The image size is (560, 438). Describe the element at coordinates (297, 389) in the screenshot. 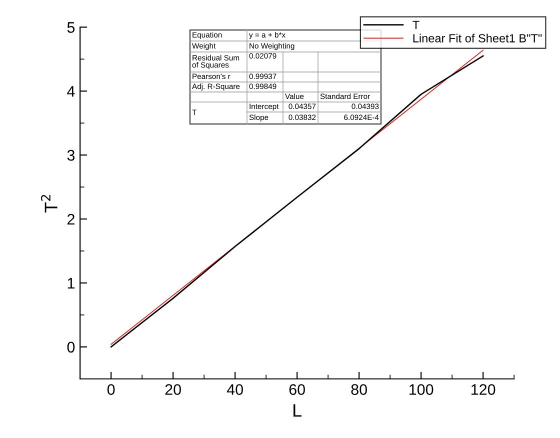

I see `x-tick-label: 60` at that location.